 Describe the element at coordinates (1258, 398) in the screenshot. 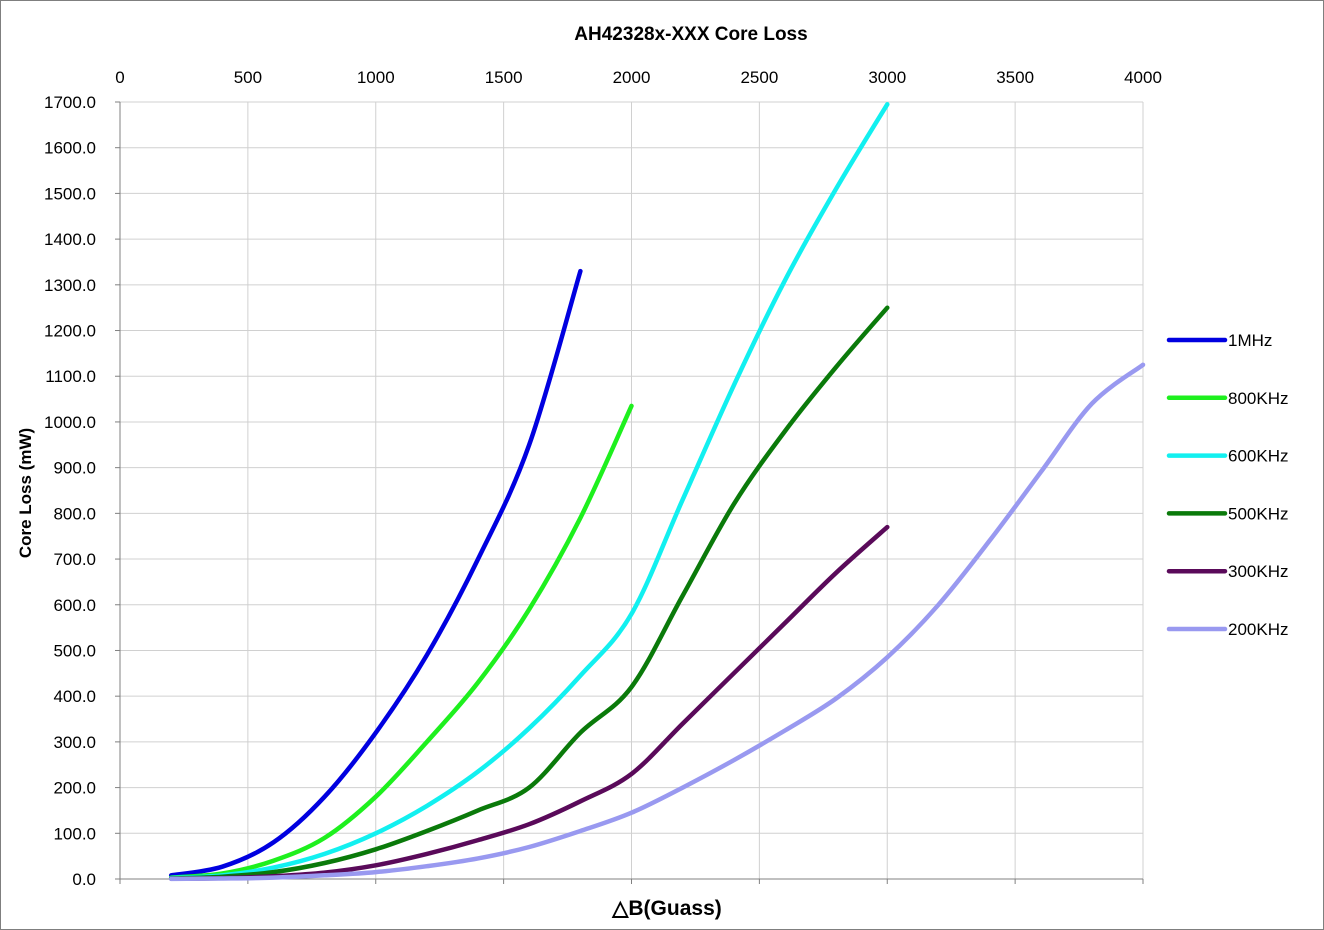

I see `legend-label-800khz: 800KHz` at that location.